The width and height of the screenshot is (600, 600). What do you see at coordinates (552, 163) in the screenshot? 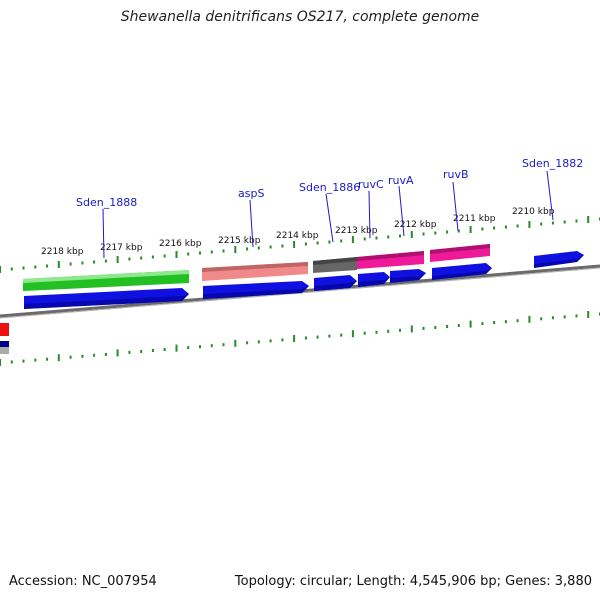
I see `gene-label-sden-1882: Sden_1882` at bounding box center [552, 163].